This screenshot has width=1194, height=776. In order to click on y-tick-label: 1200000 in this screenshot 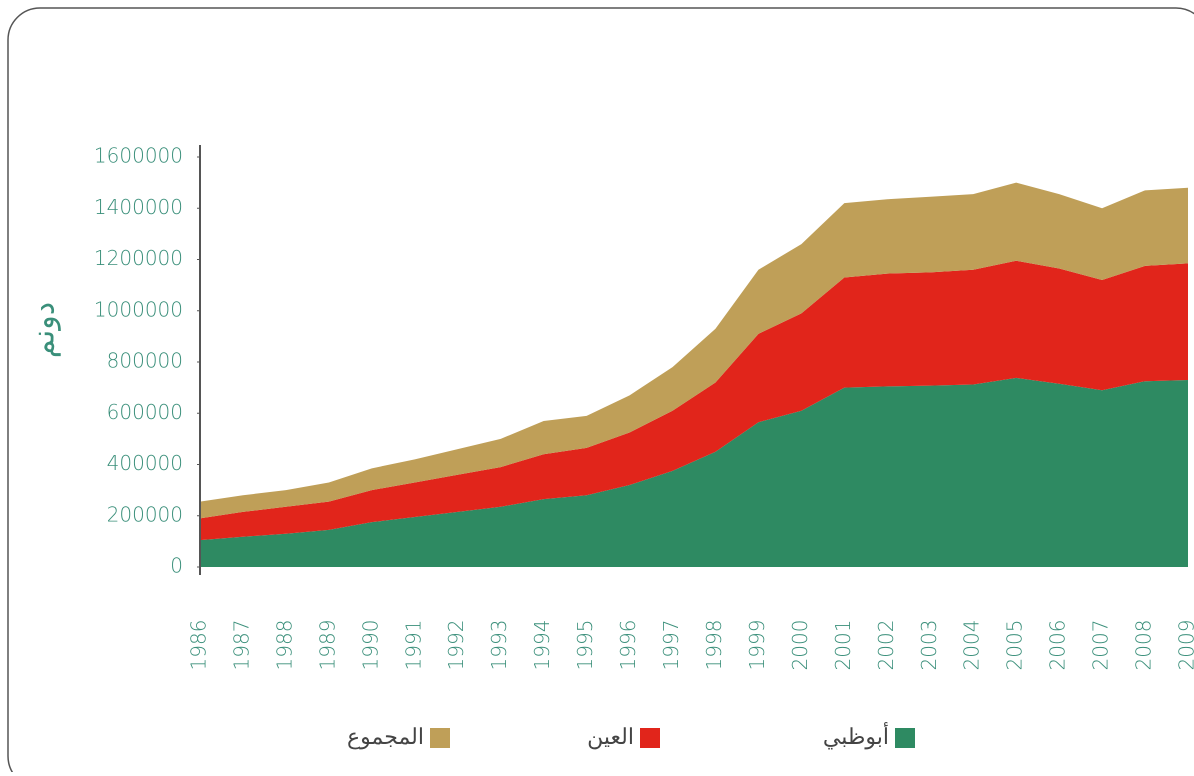, I will do `click(138, 258)`.